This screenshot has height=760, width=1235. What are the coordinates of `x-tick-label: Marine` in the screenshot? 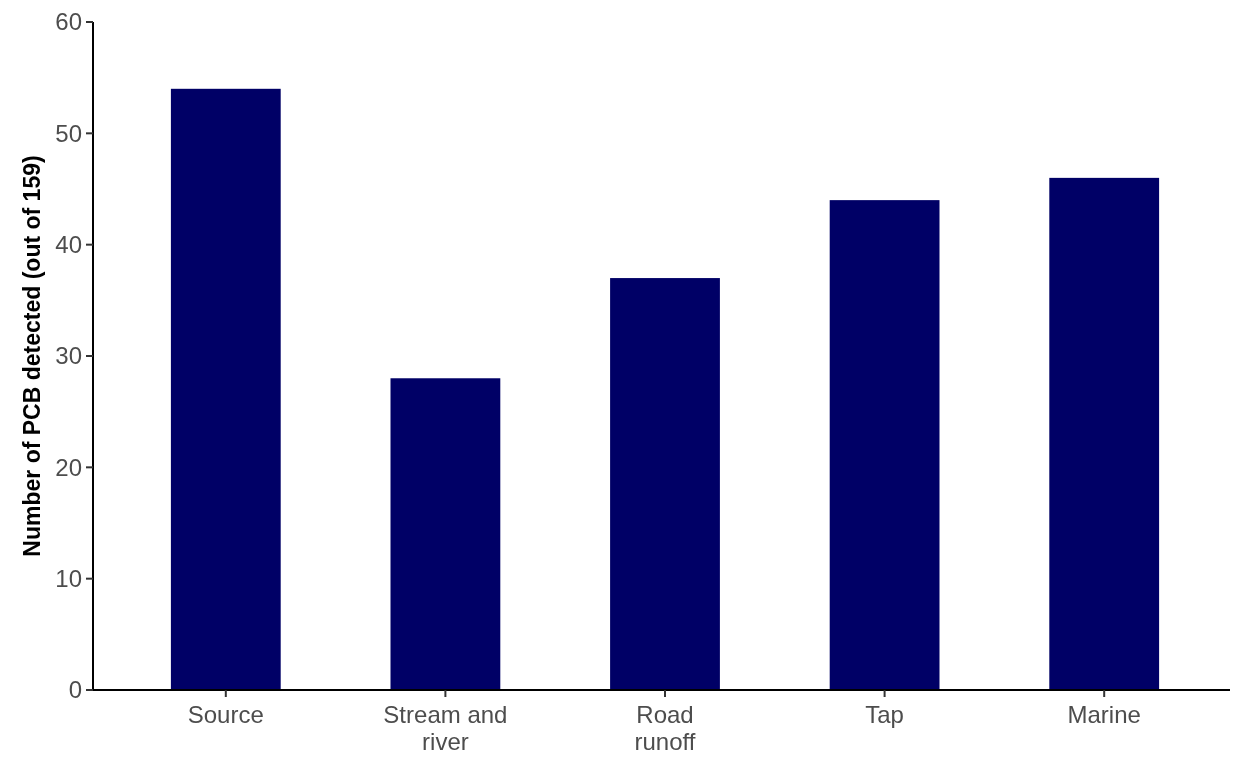 It's located at (1104, 714).